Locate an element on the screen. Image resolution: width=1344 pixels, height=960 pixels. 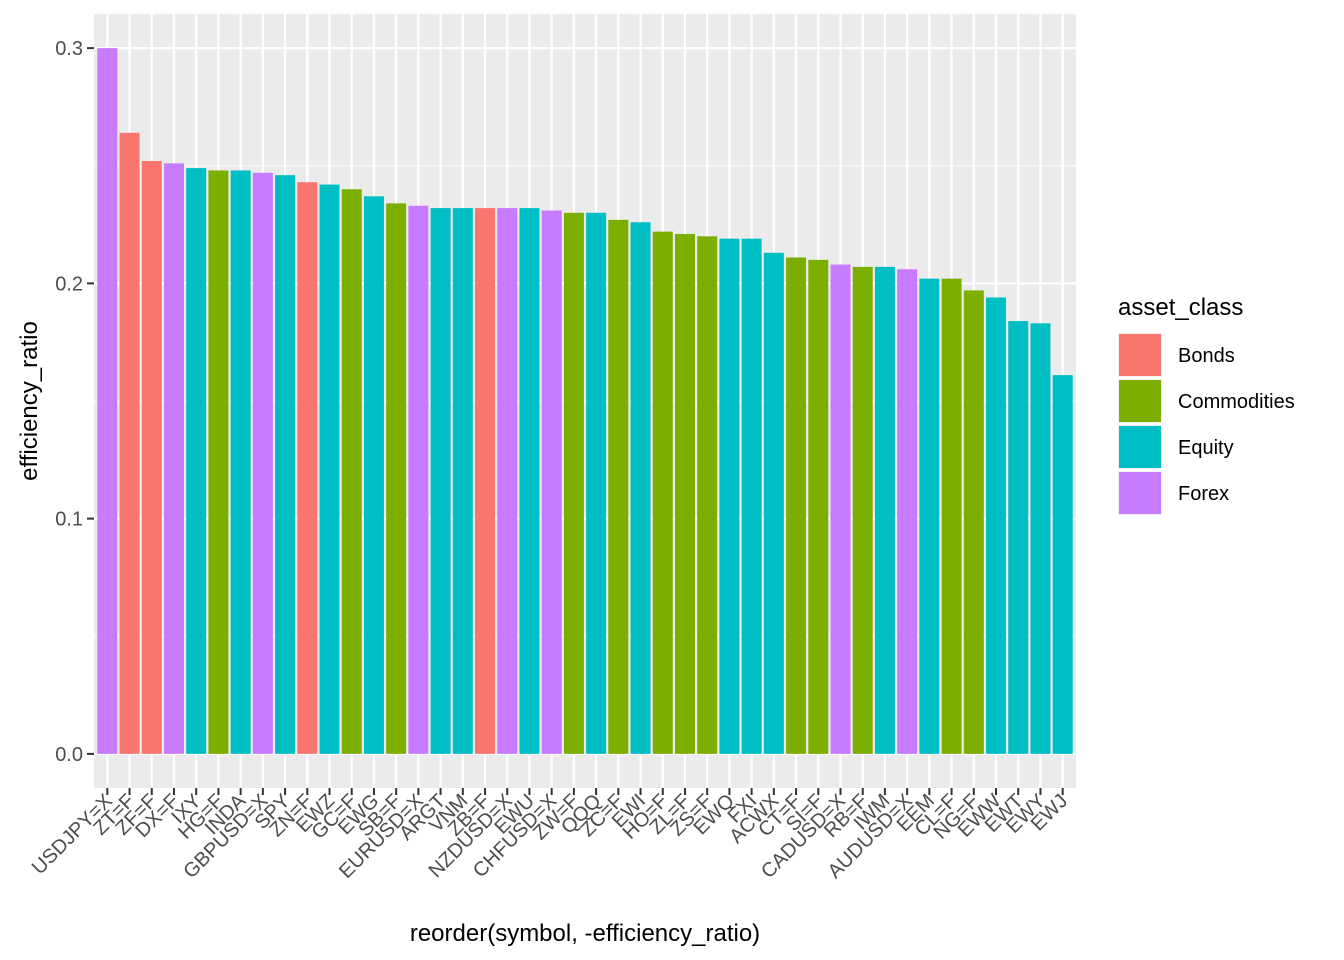
y-tick-label: 0.3 is located at coordinates (69, 49).